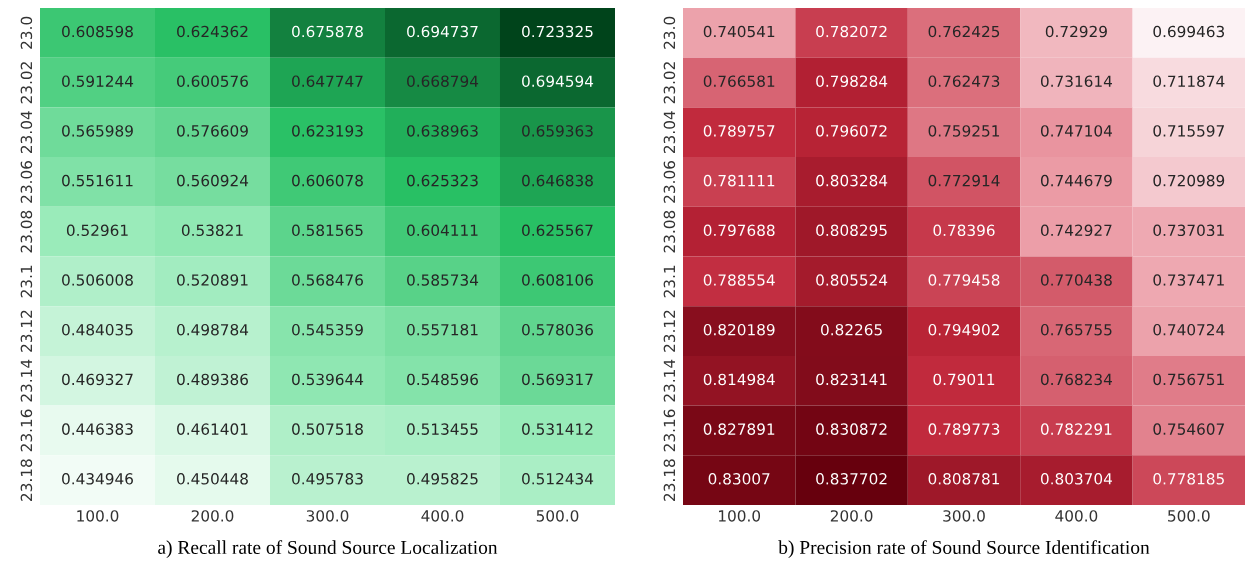 This screenshot has height=580, width=1248. Describe the element at coordinates (739, 230) in the screenshot. I see `data-label: 0.797688` at that location.